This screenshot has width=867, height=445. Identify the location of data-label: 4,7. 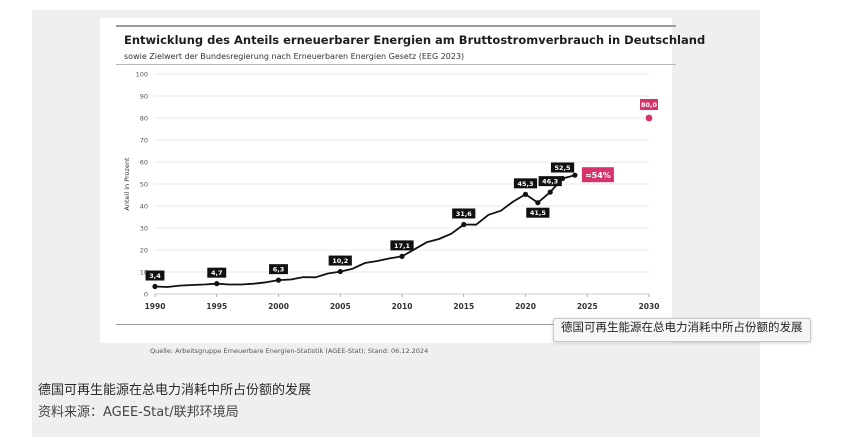
(217, 273).